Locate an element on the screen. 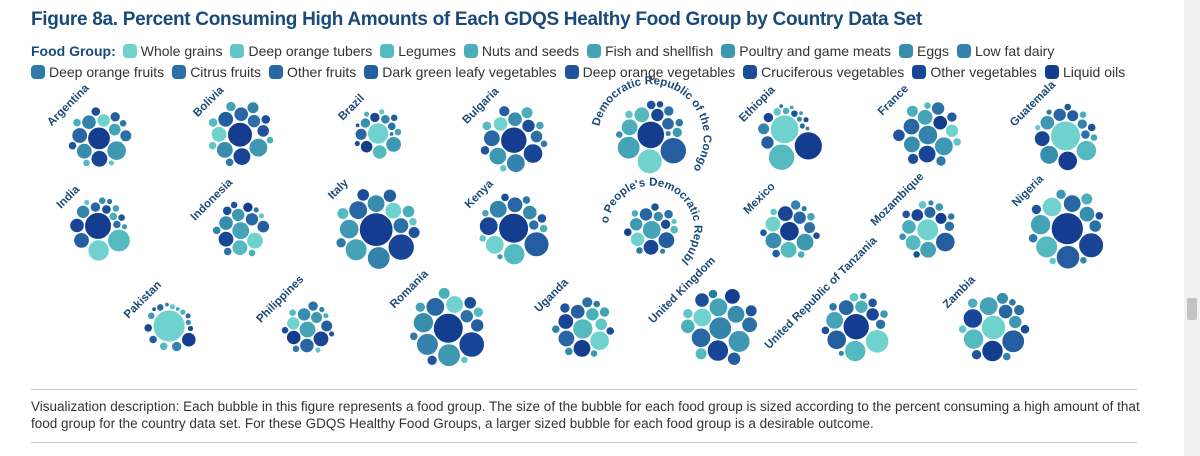 The height and width of the screenshot is (456, 1200). scrollbar is located at coordinates (1192, 228).